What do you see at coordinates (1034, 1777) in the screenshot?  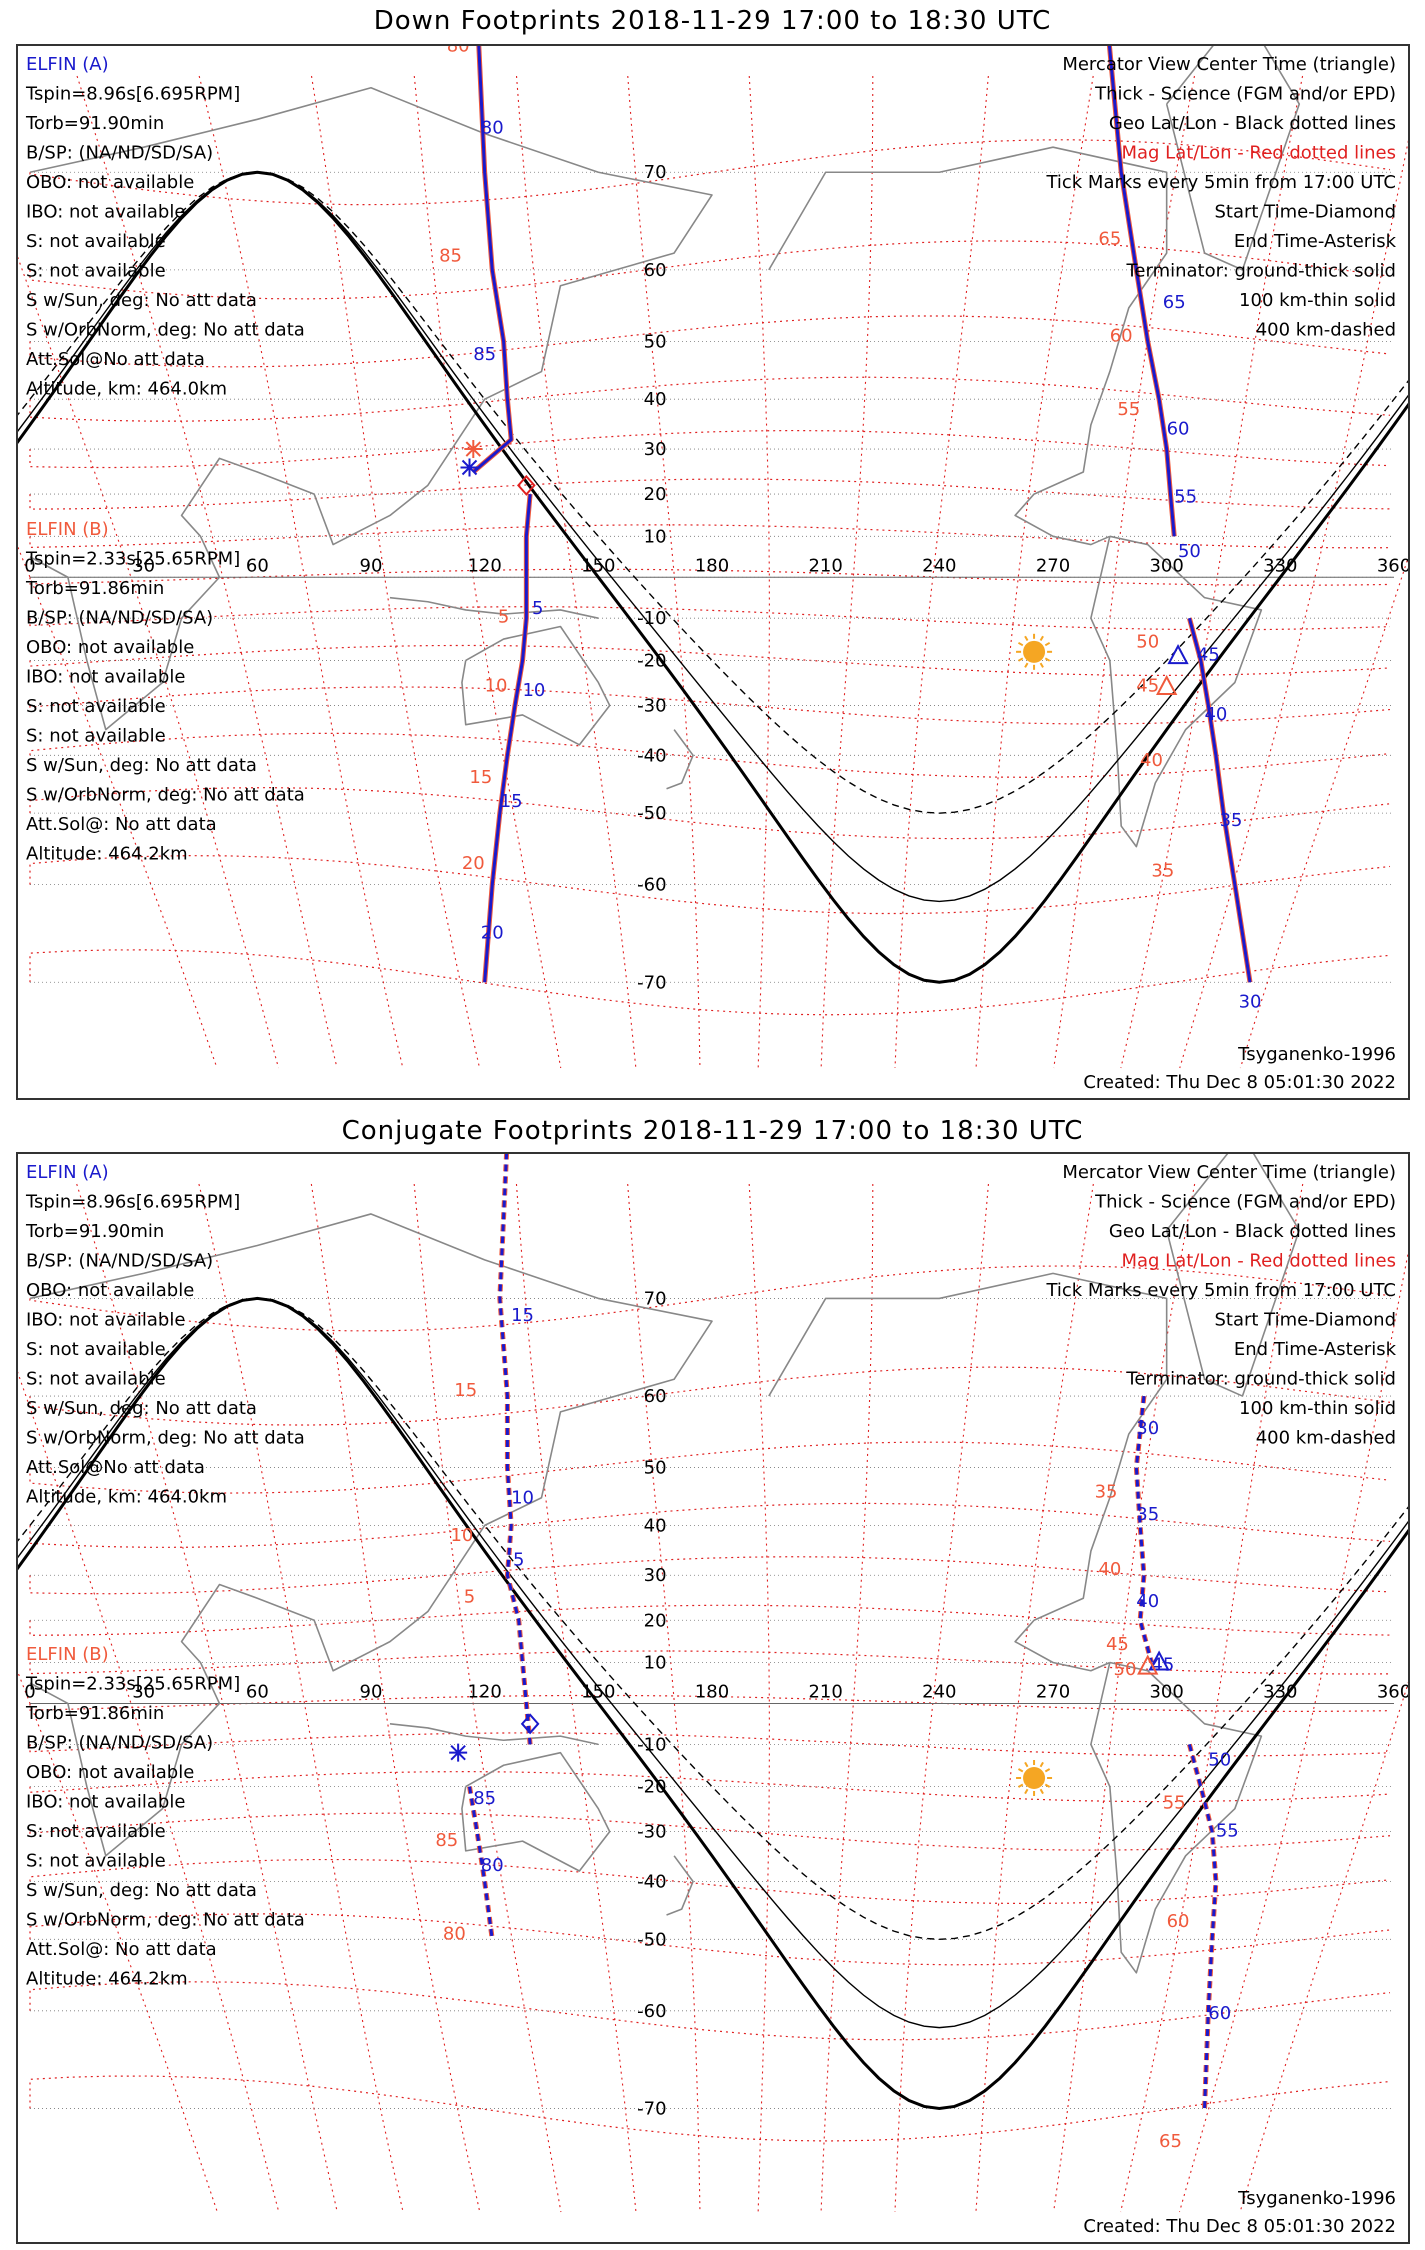 I see `sun-icon` at bounding box center [1034, 1777].